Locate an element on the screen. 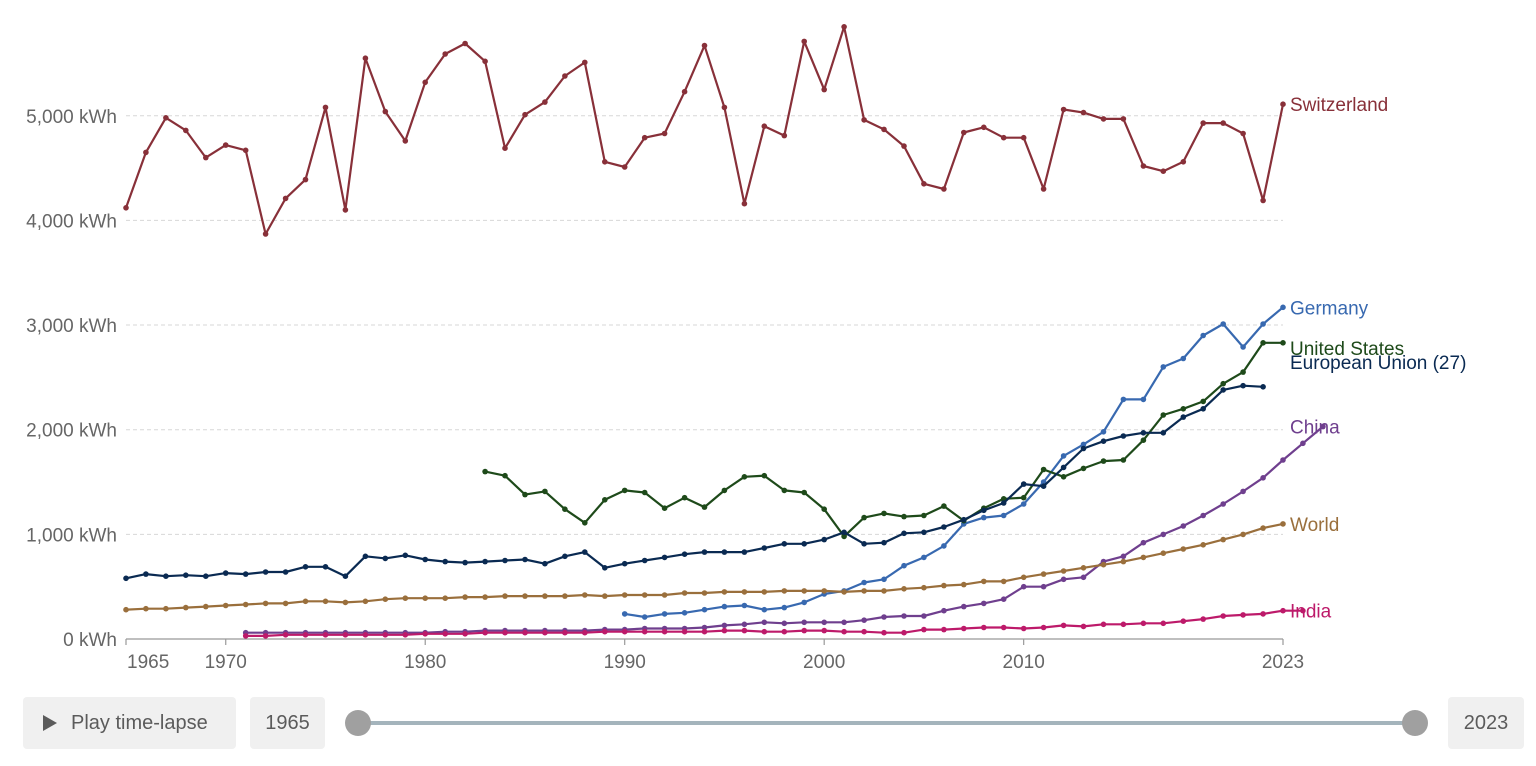  timeline-slider-track is located at coordinates (886, 723).